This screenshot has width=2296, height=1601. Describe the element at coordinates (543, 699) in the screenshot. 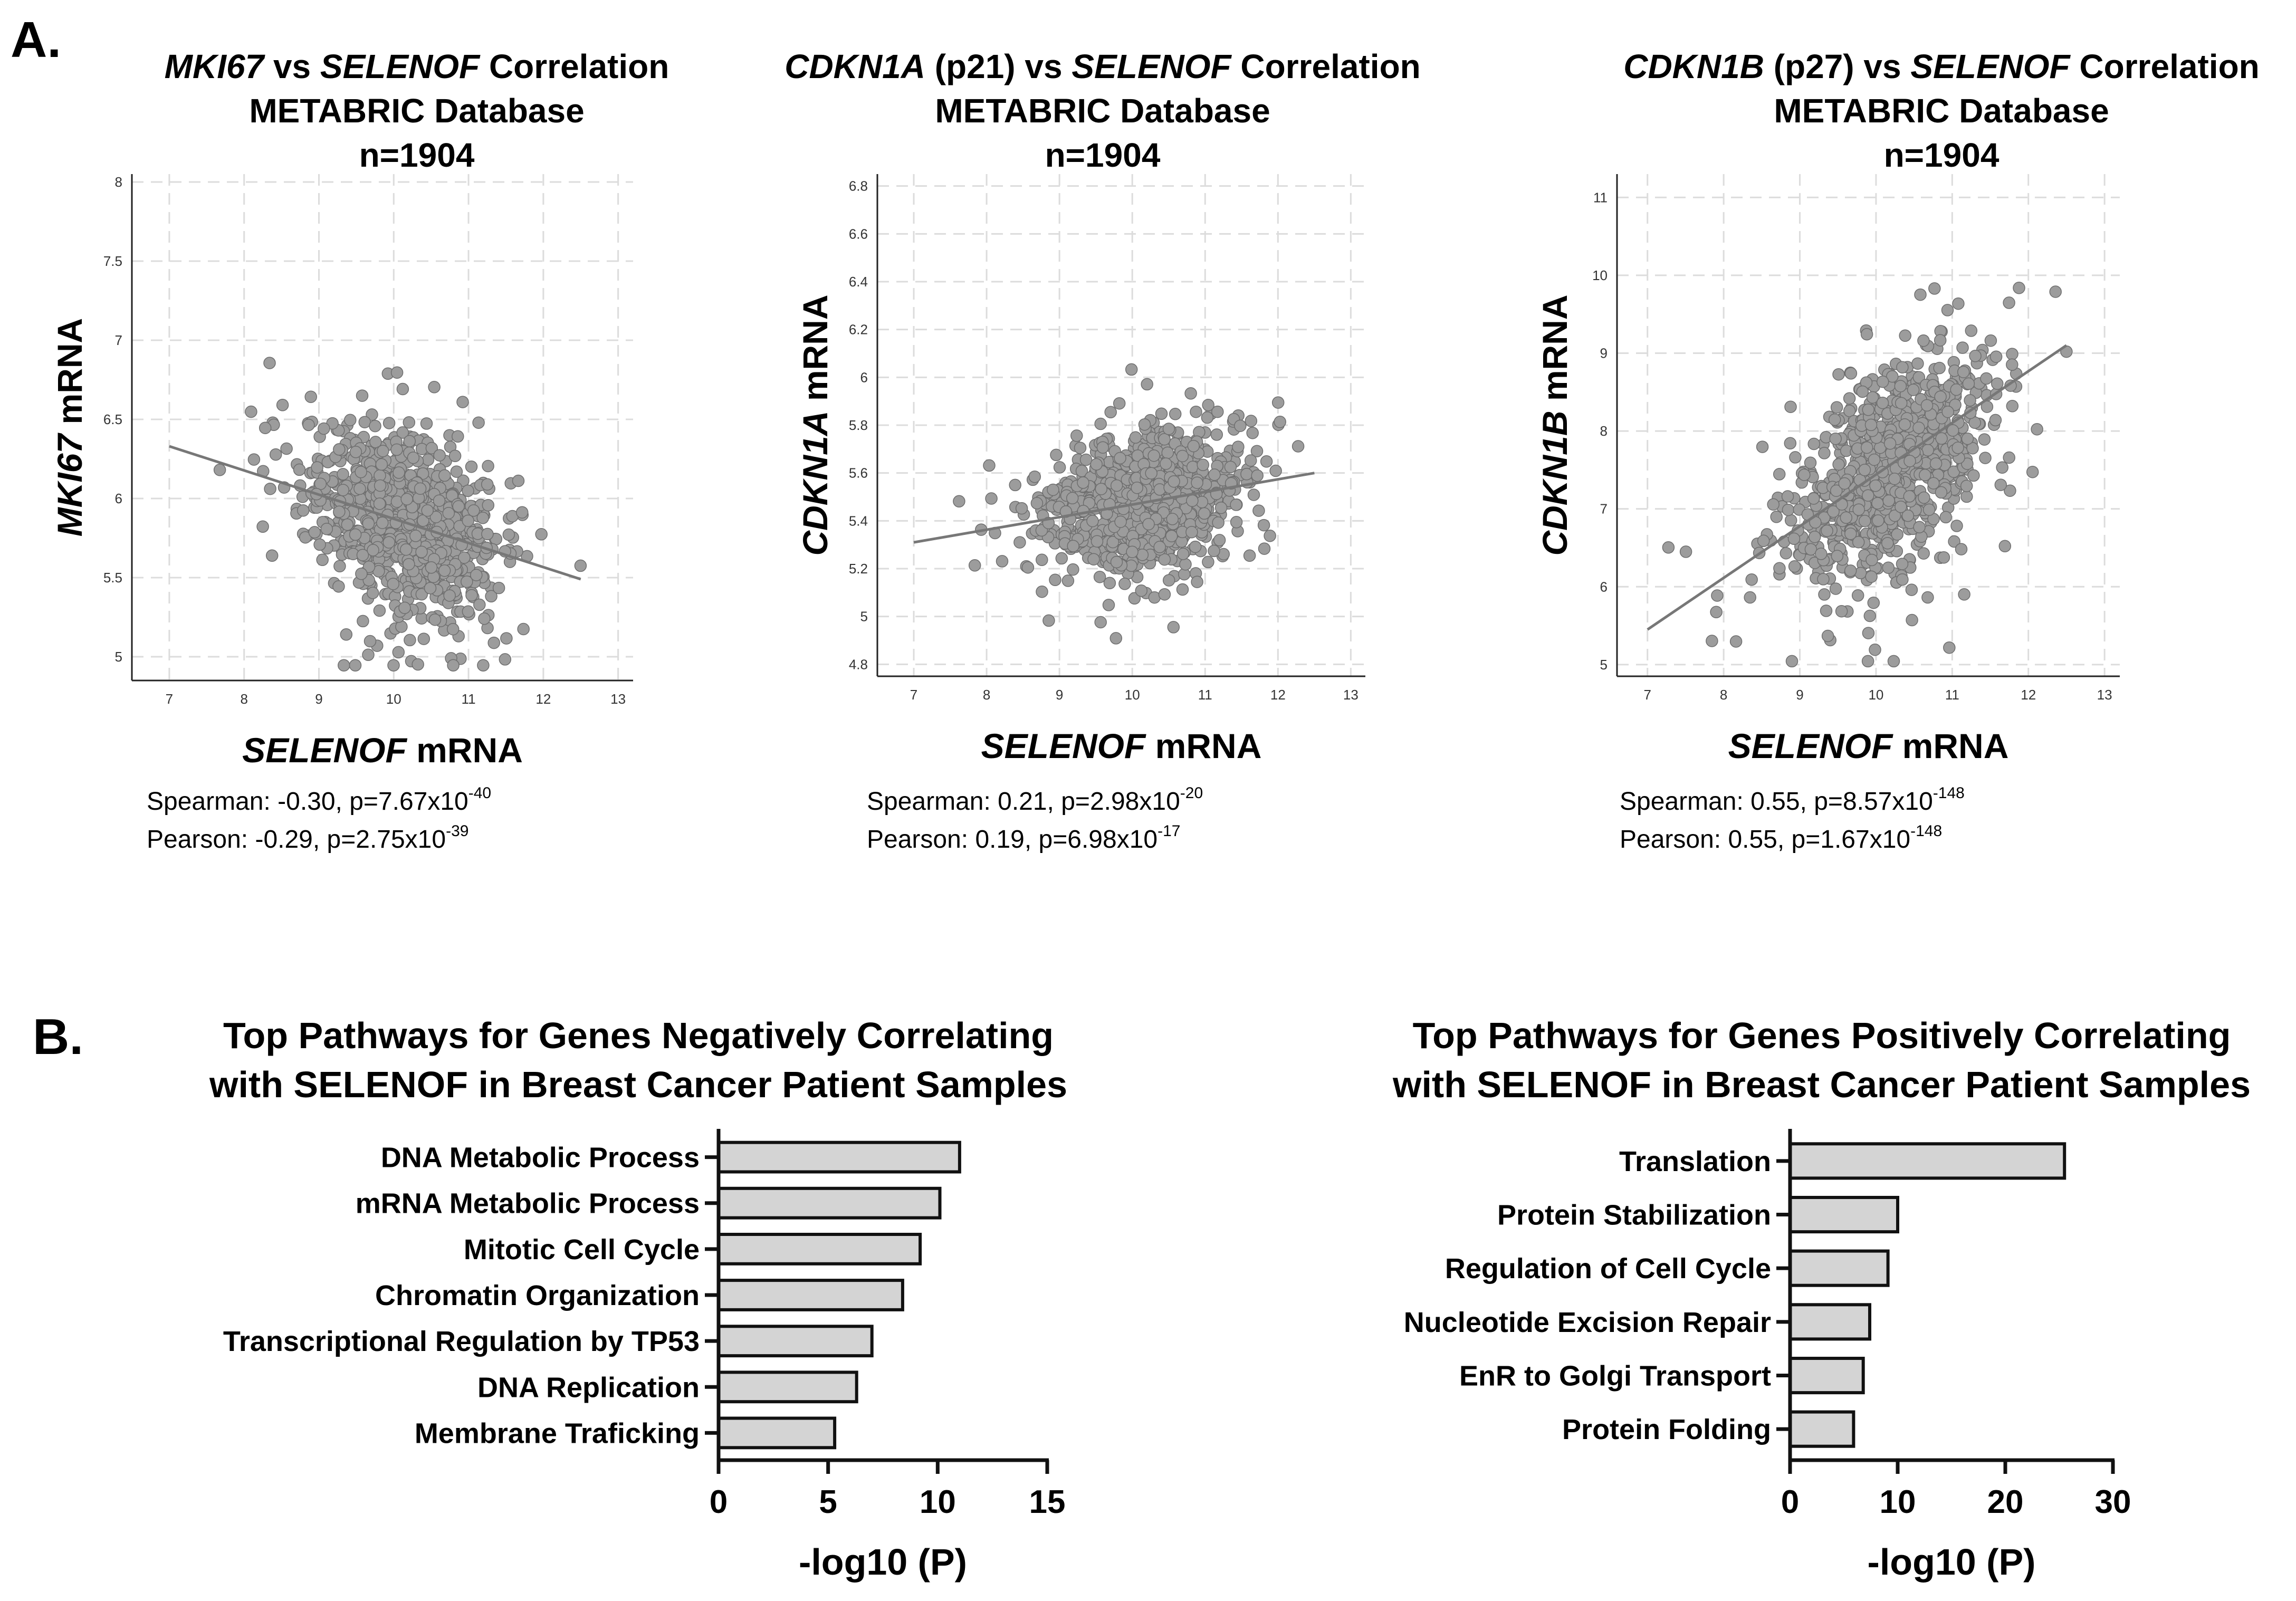

I see `x-tick-label: 12` at that location.